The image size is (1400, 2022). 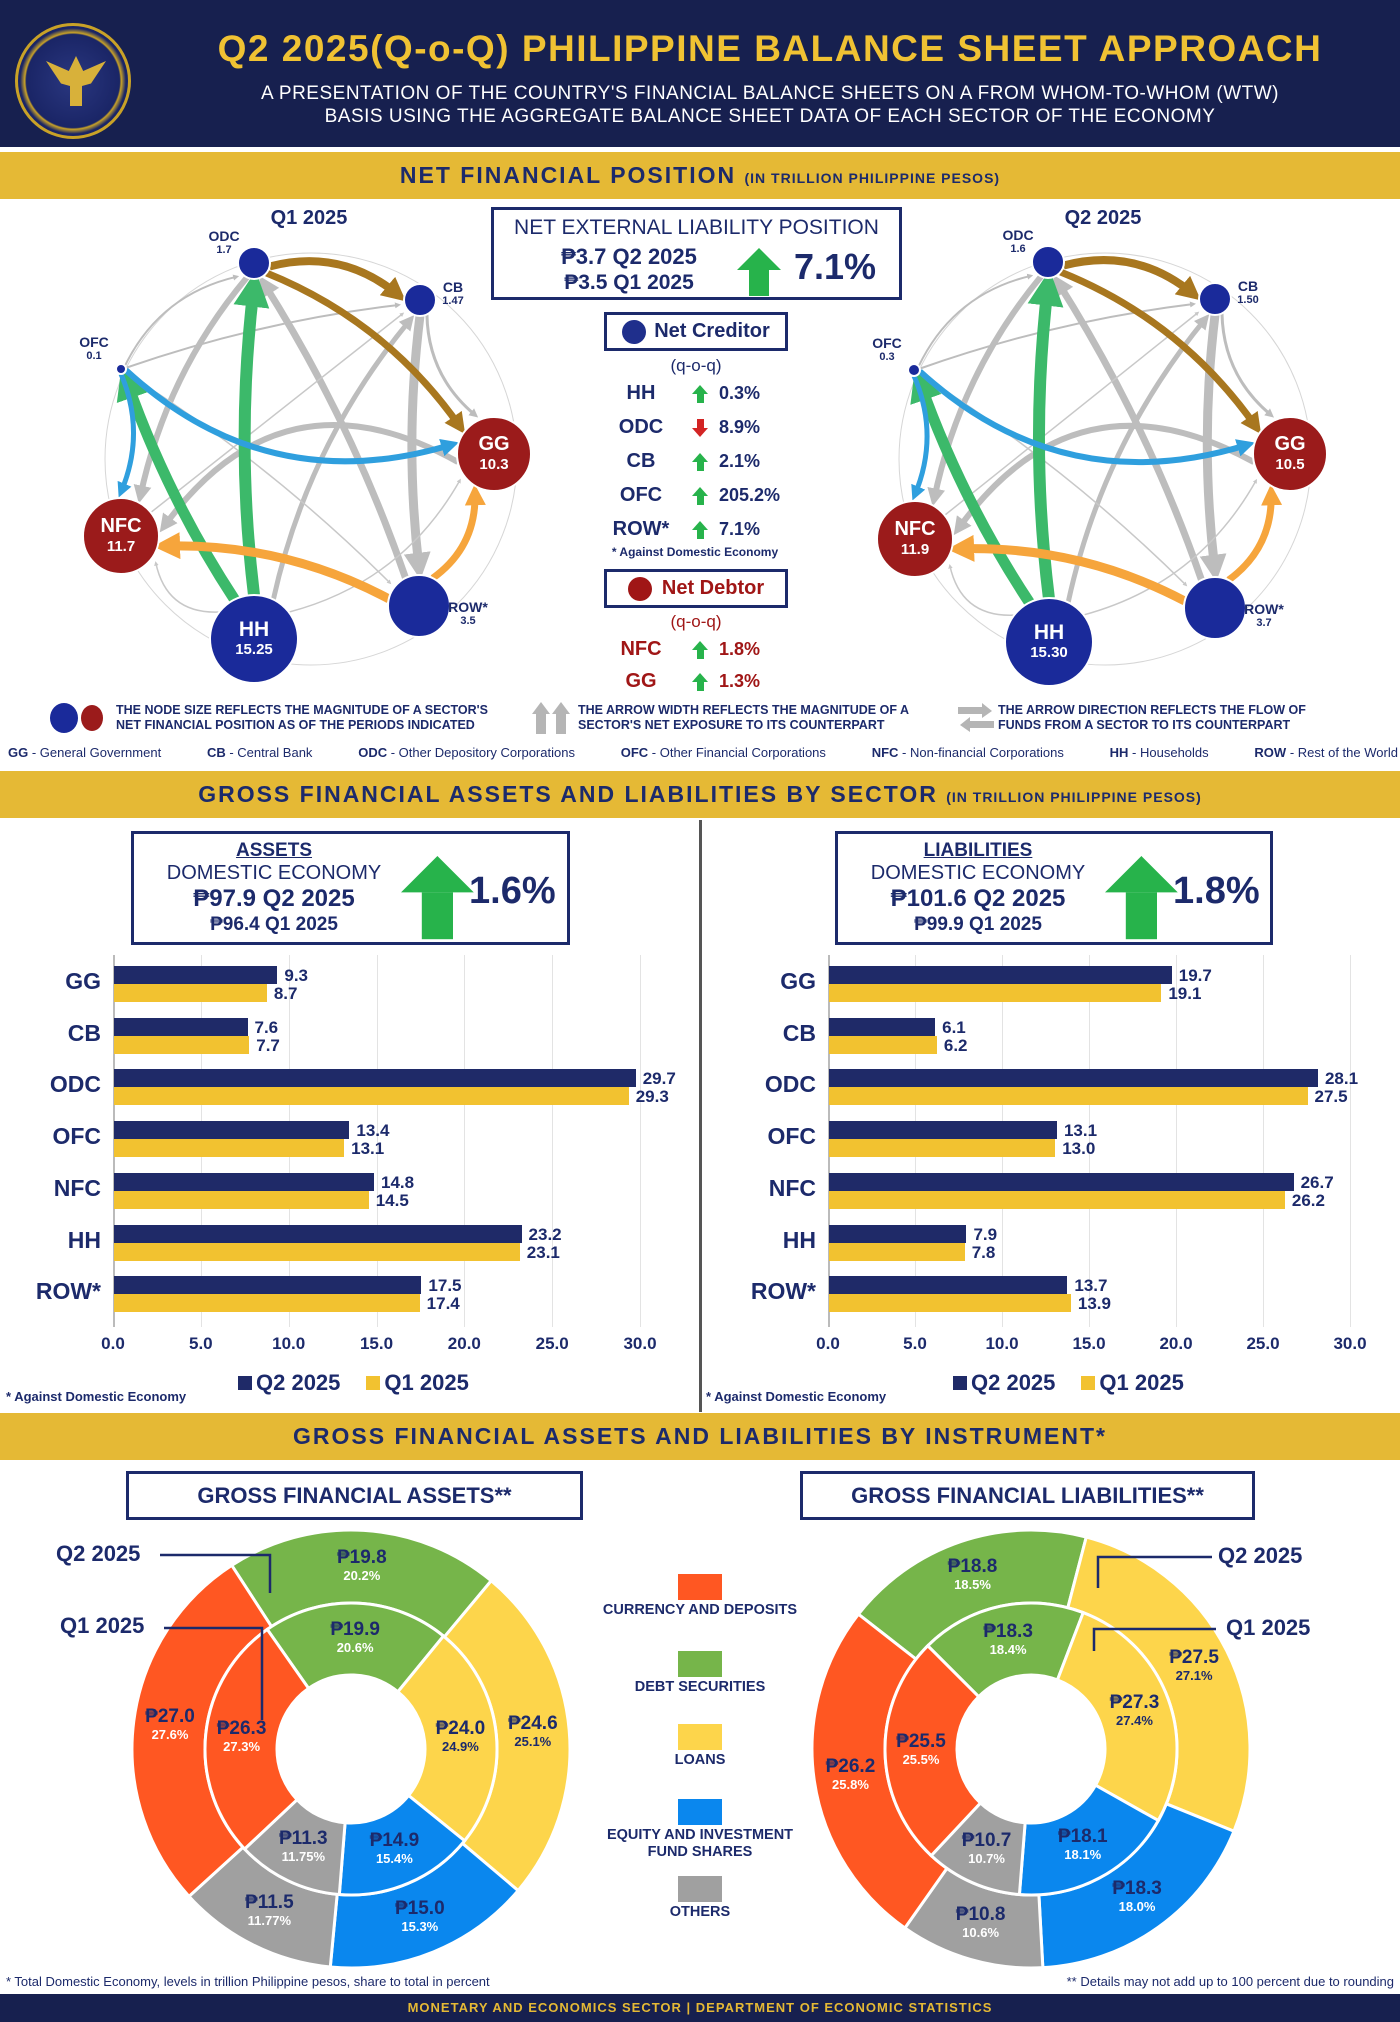 I want to click on liabilities-tick-label: 0.0, so click(x=828, y=1343).